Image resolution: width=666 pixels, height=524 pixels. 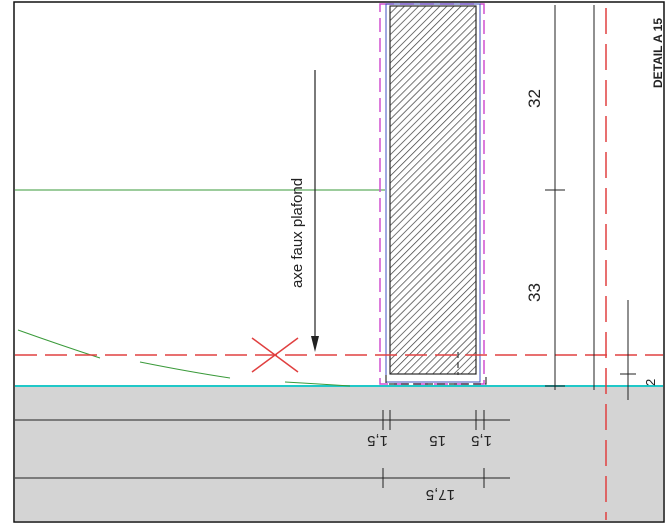 I want to click on annotation-arrow-head, so click(x=315, y=344).